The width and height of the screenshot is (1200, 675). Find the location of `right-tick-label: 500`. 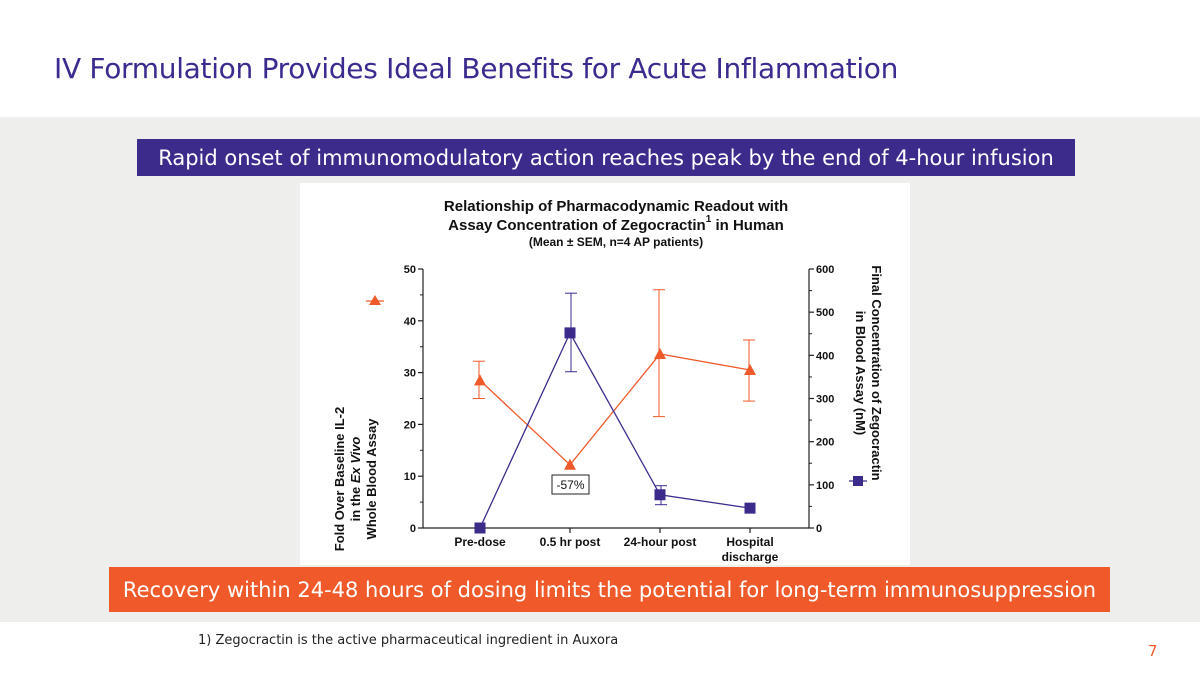

right-tick-label: 500 is located at coordinates (825, 313).